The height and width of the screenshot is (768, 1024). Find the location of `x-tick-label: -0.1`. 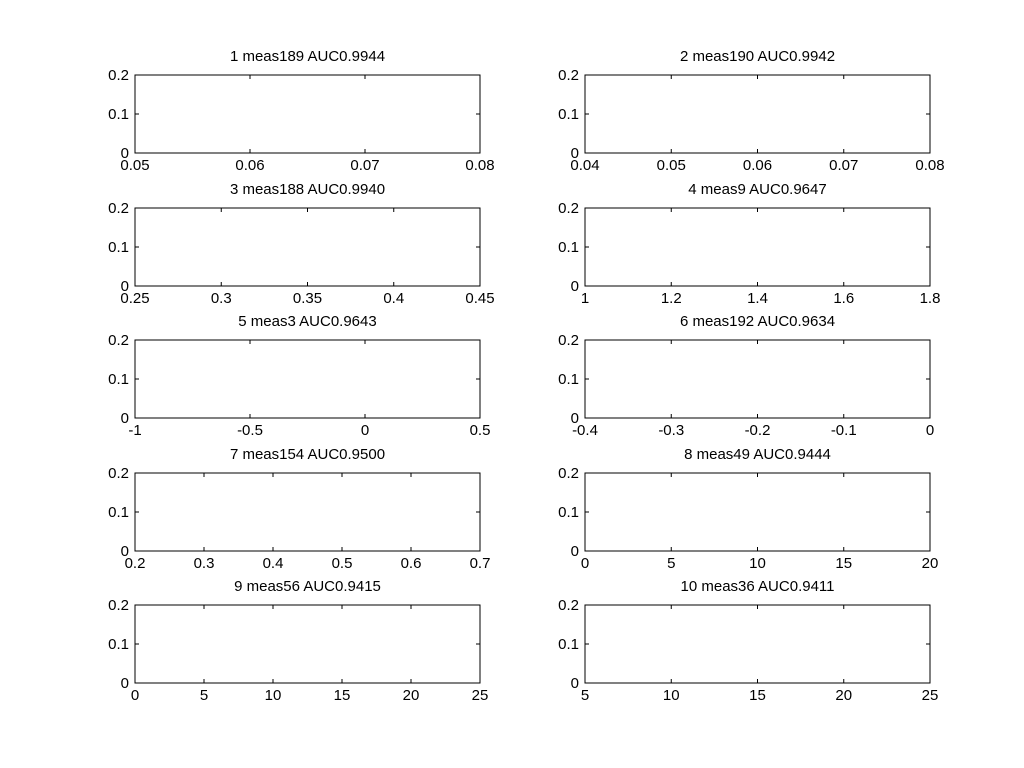

x-tick-label: -0.1 is located at coordinates (844, 430).